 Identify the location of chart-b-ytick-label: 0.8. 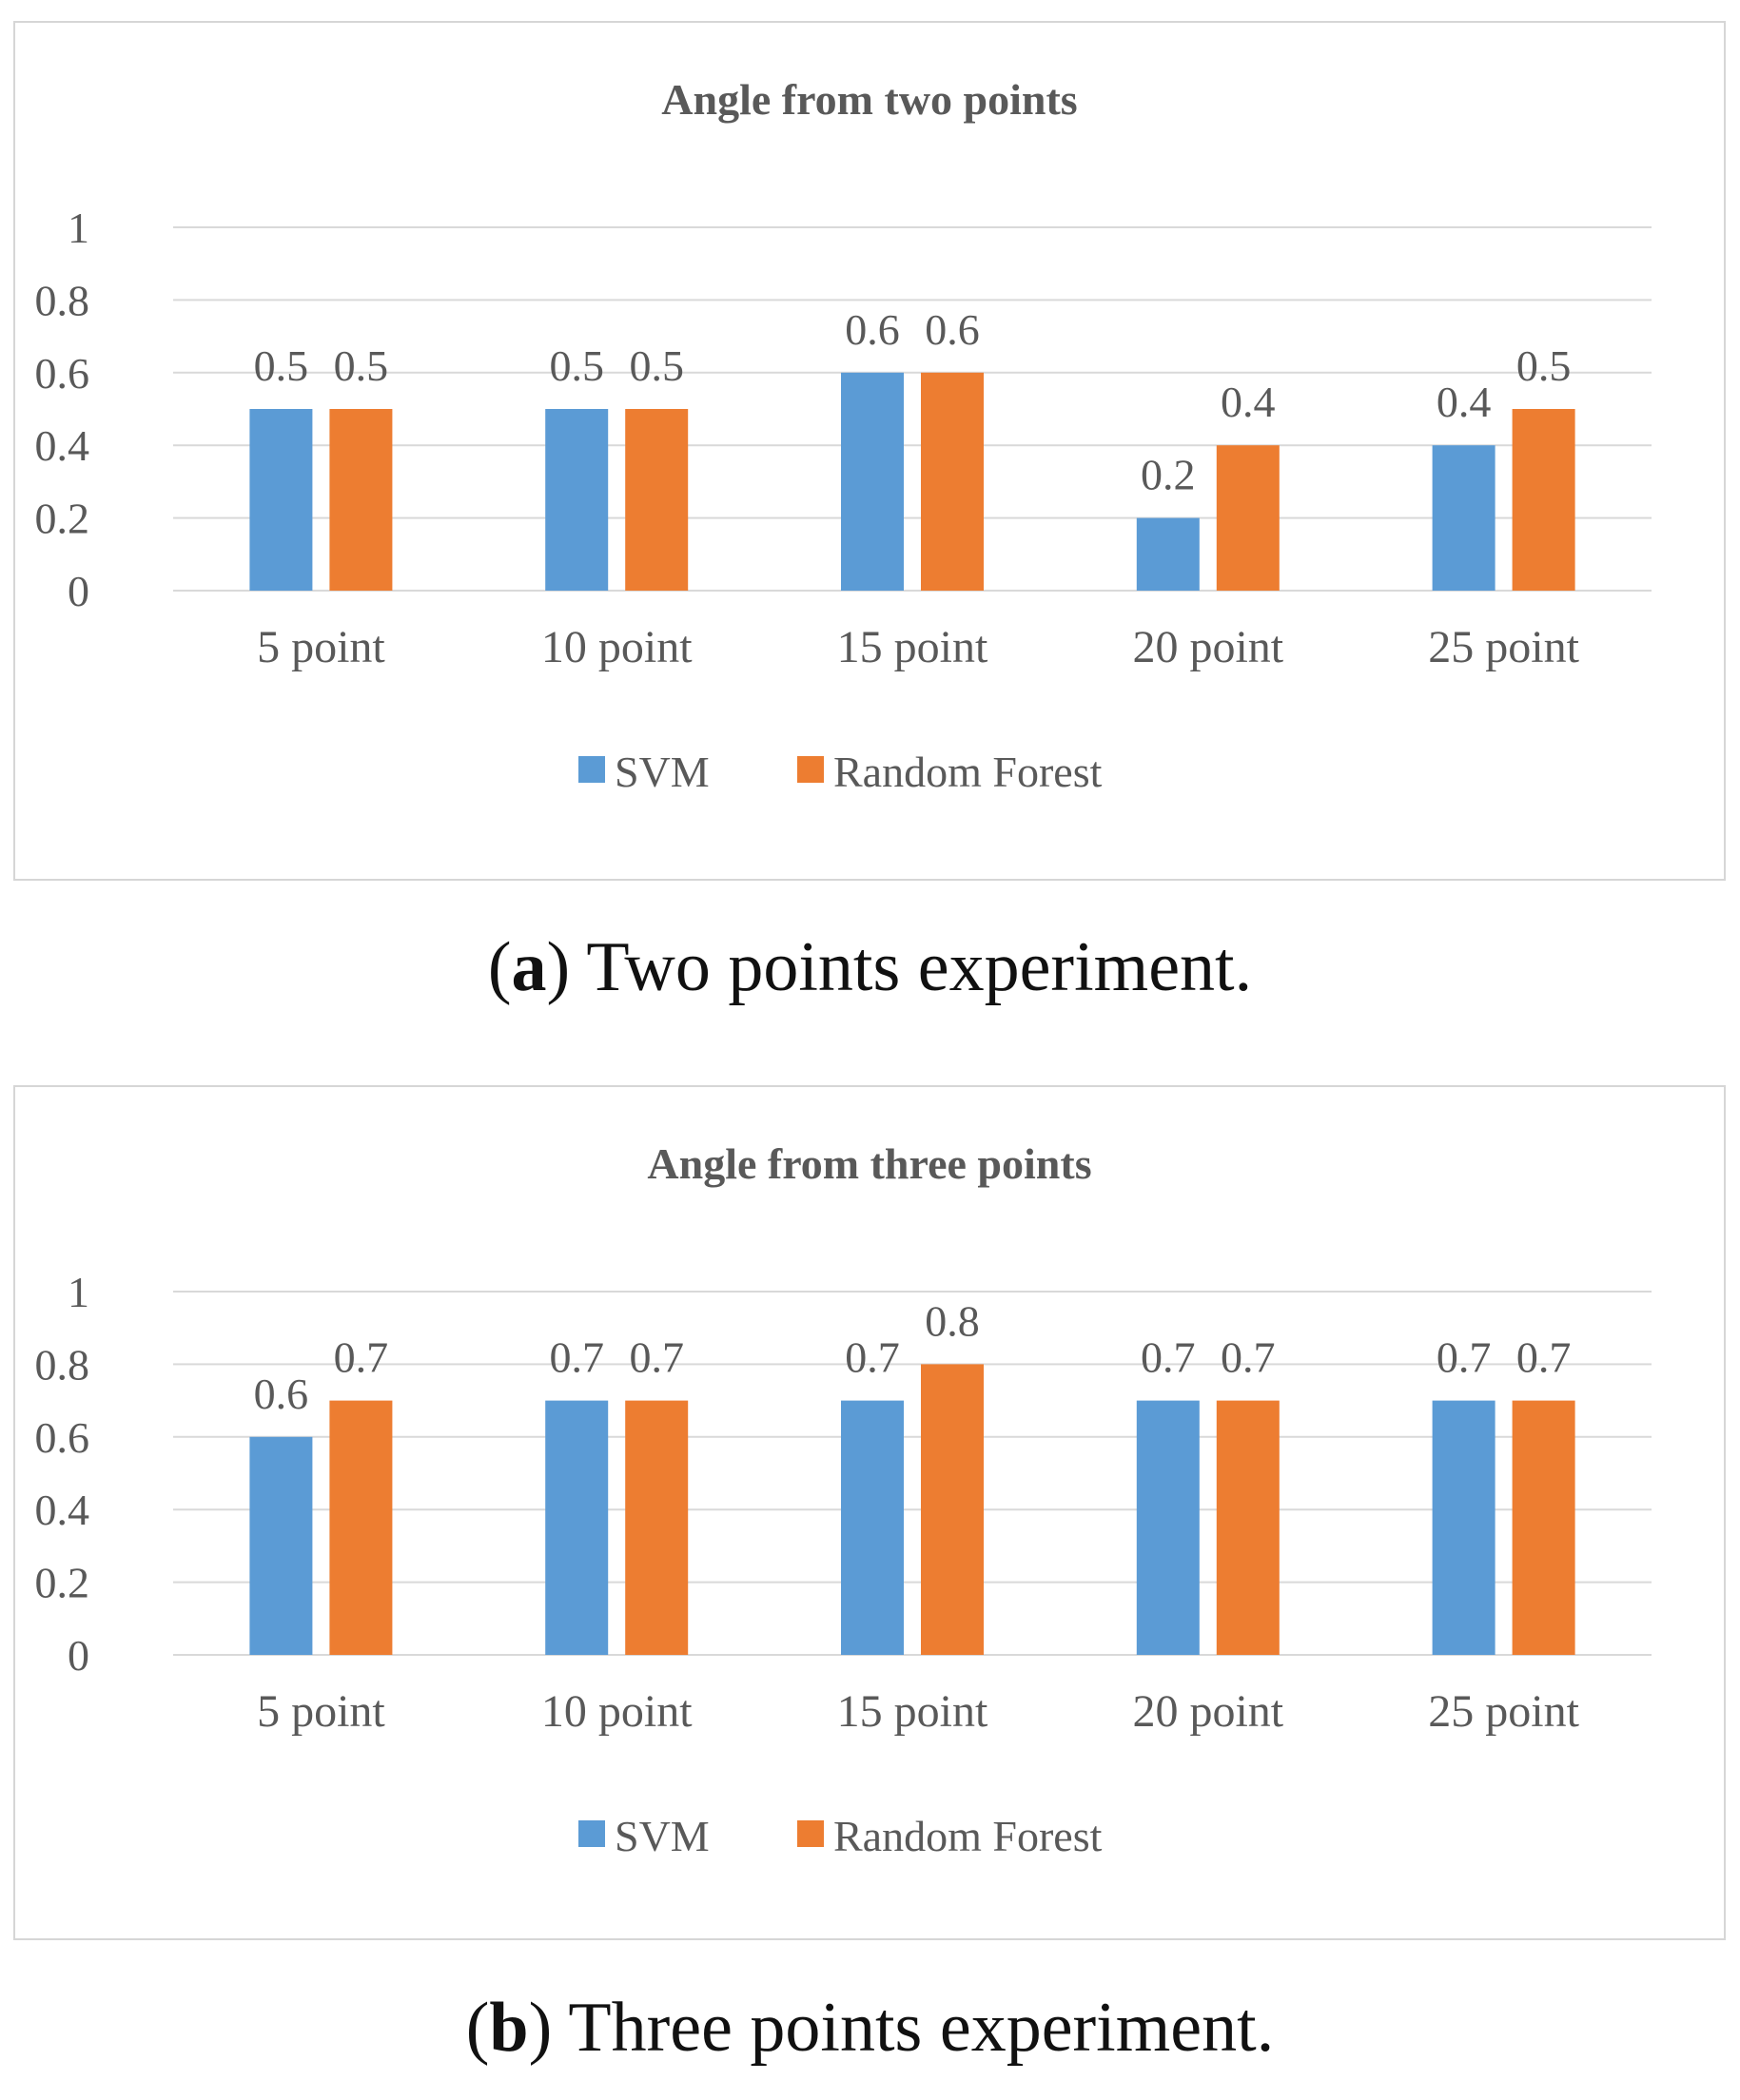
(62, 1364).